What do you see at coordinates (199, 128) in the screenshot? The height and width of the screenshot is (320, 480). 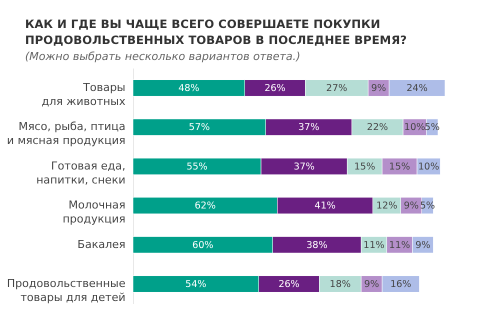 I see `data-label: 57%` at bounding box center [199, 128].